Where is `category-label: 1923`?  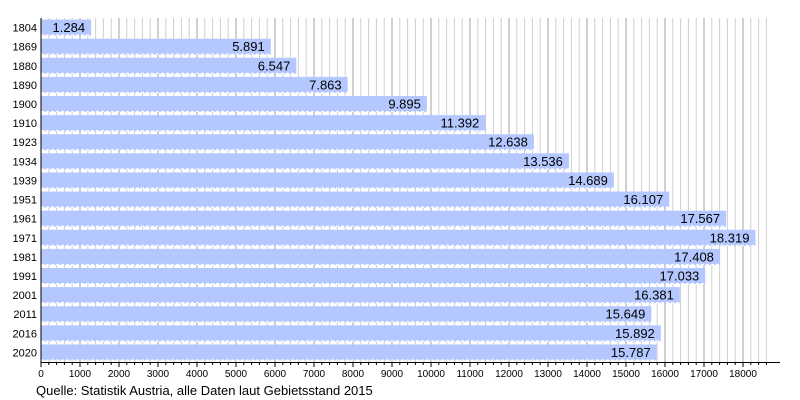 category-label: 1923 is located at coordinates (25, 143).